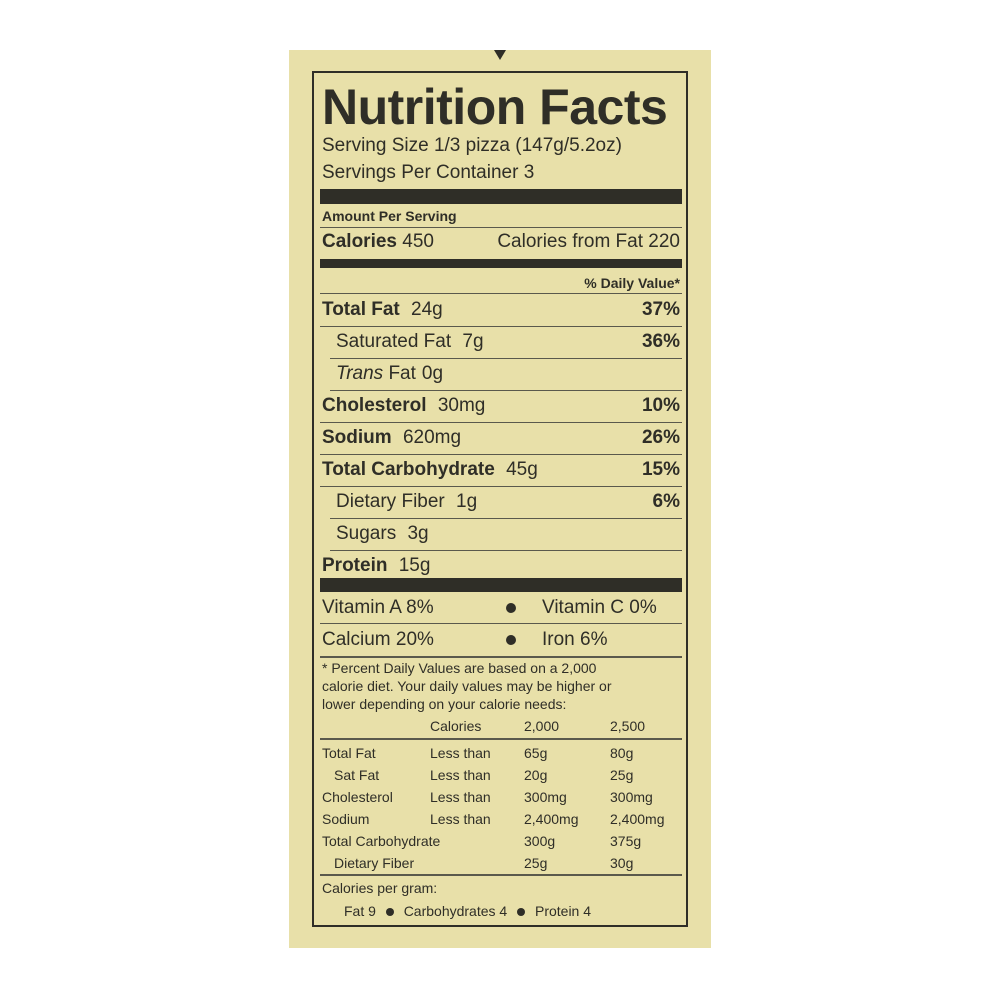  Describe the element at coordinates (473, 341) in the screenshot. I see `nutrient-amount: 7g` at that location.